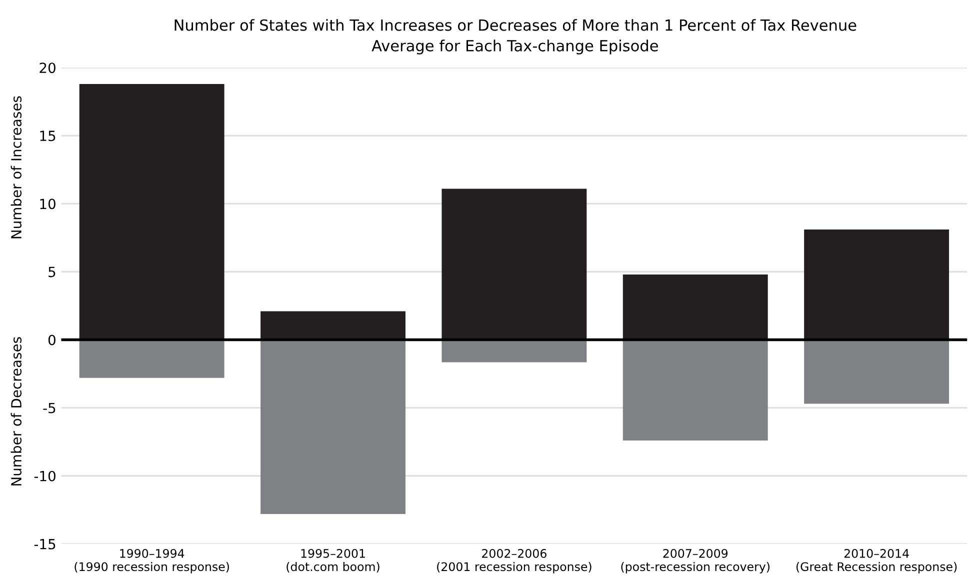 Image resolution: width=972 pixels, height=588 pixels. I want to click on x-tick-label: 1990–1994 (1990 recession response), so click(151, 561).